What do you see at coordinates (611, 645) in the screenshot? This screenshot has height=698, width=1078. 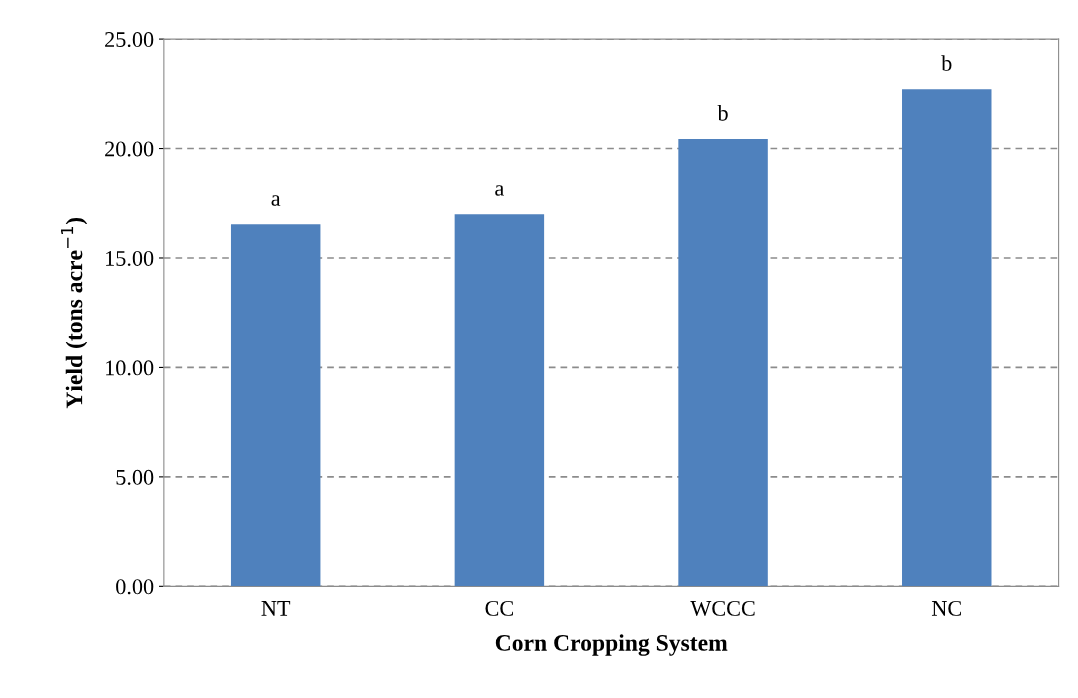 I see `x-axis-title: Corn Cropping System` at bounding box center [611, 645].